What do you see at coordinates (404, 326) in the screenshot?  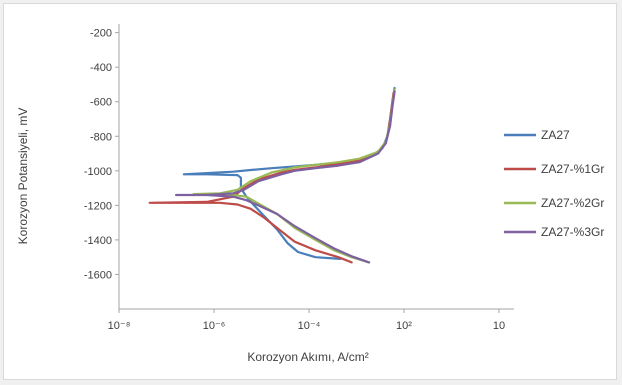 I see `x-tick-label: 10²` at bounding box center [404, 326].